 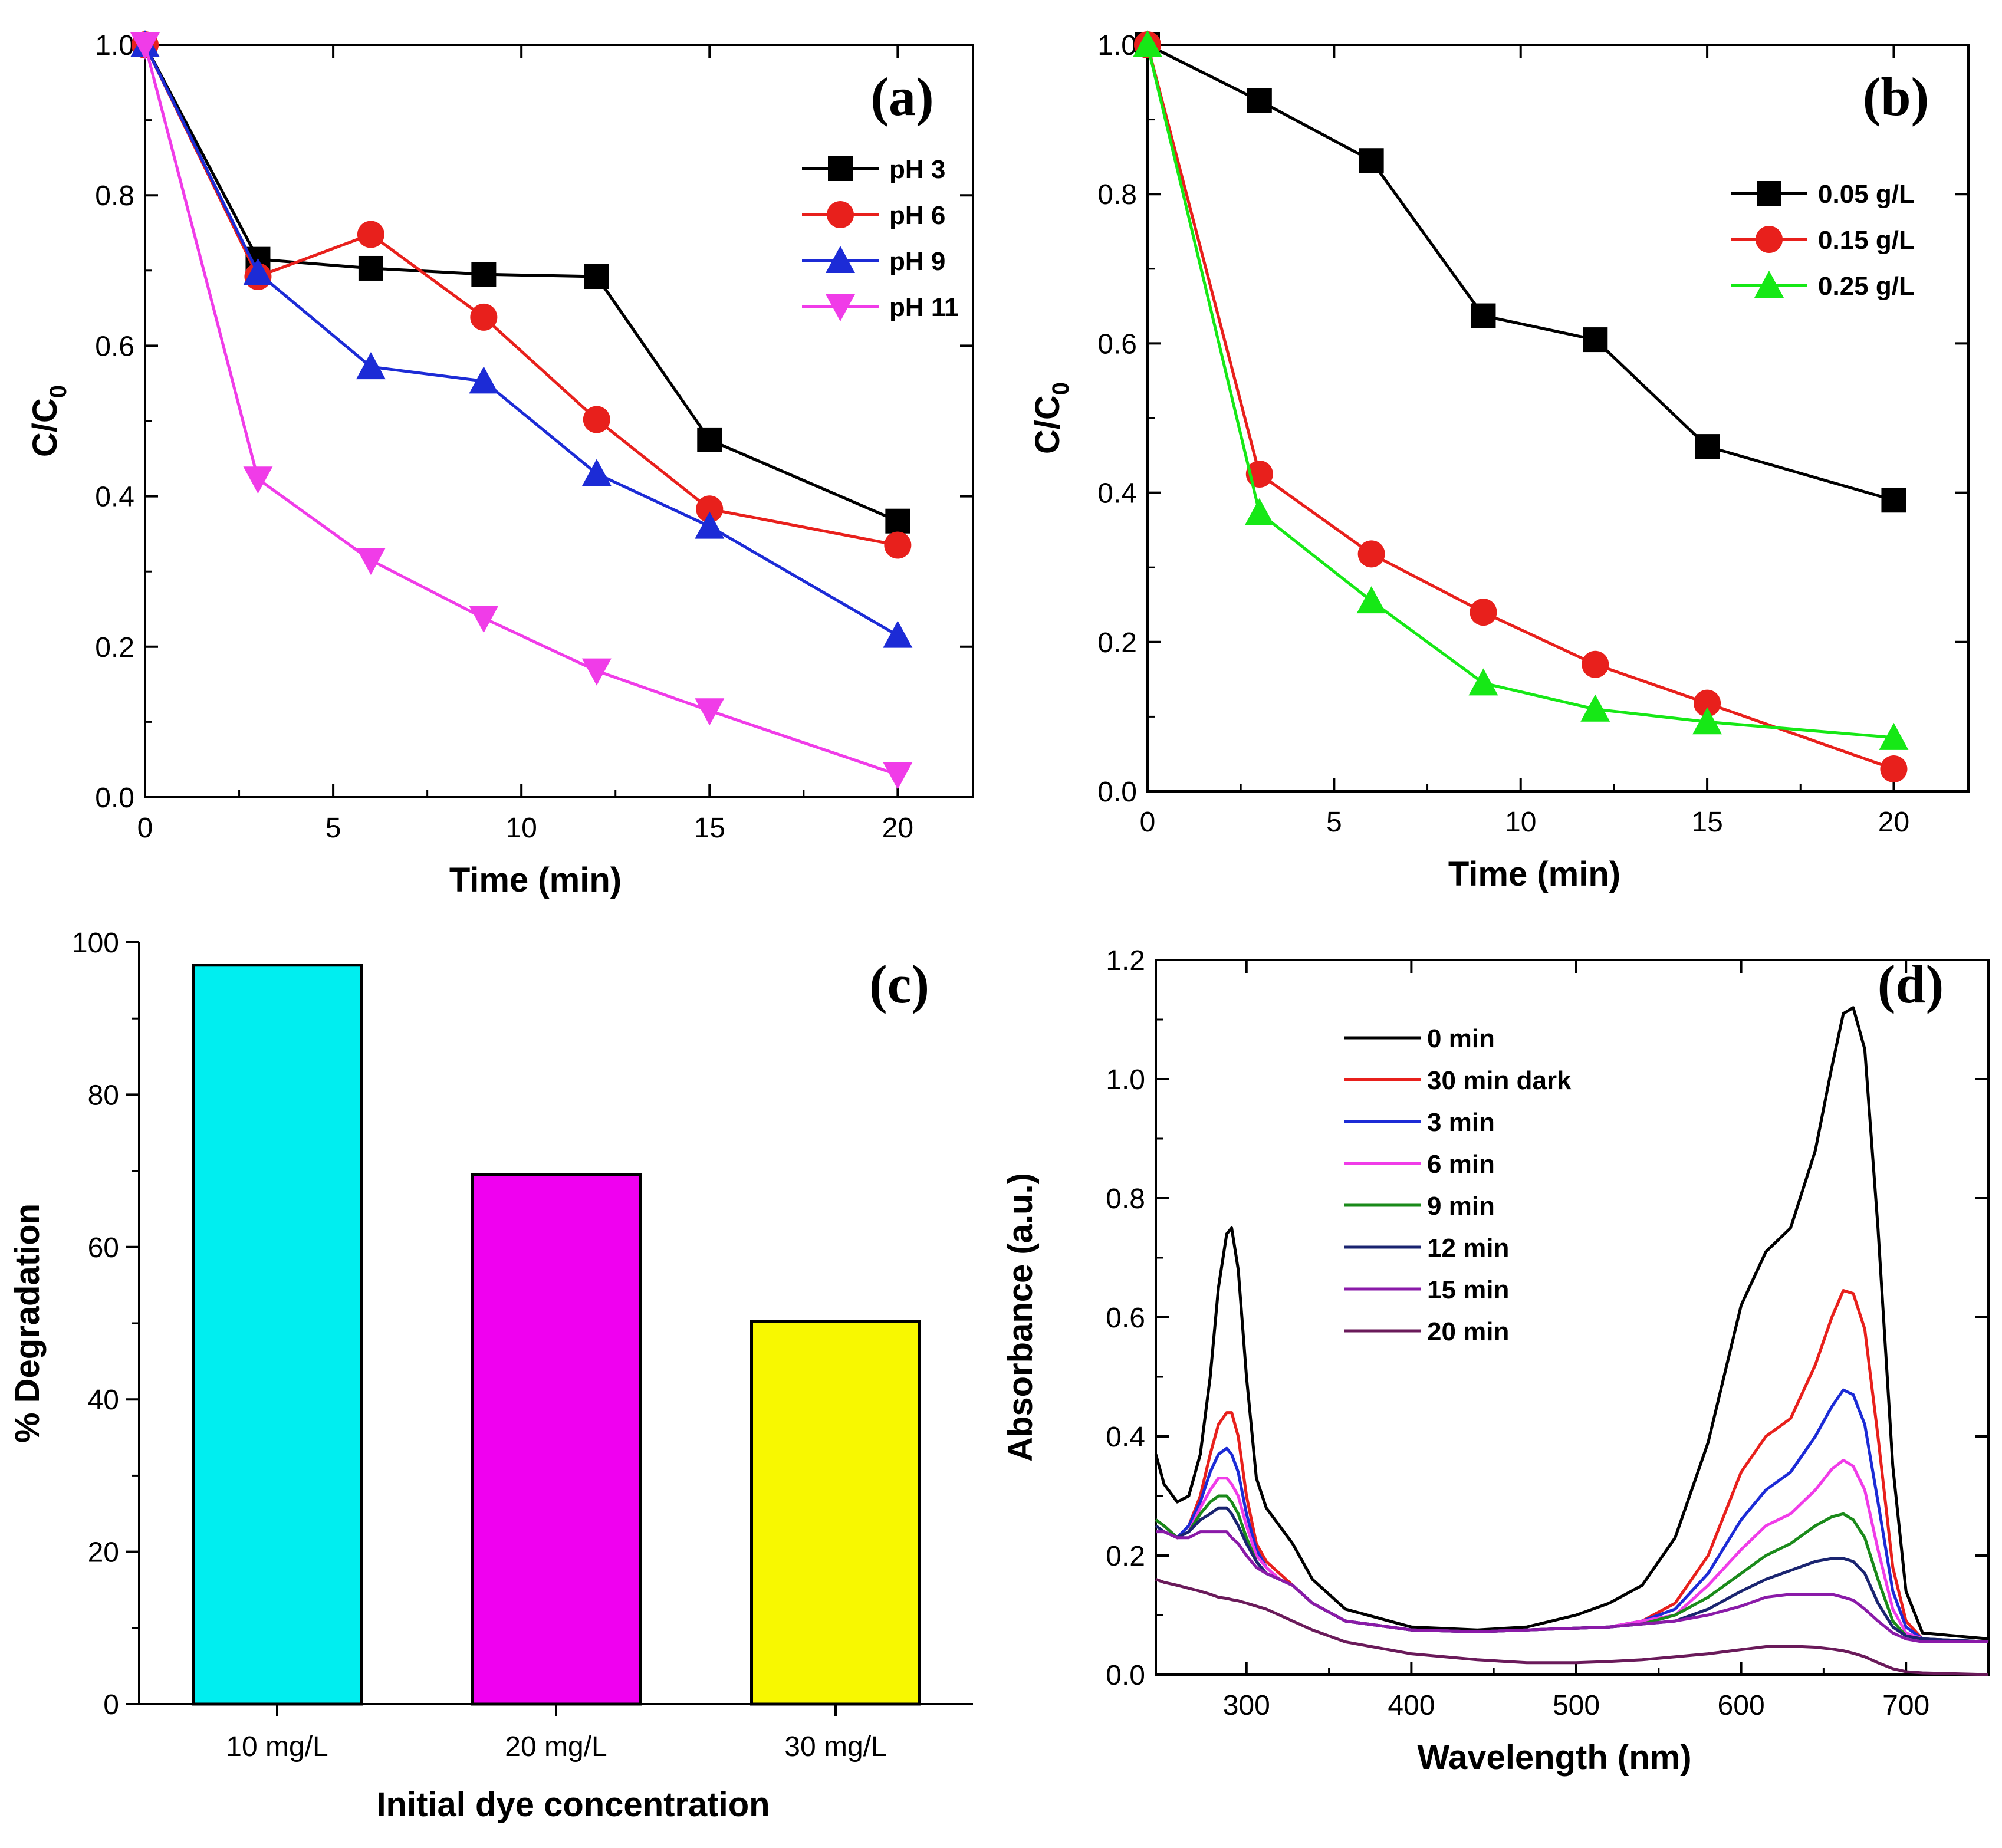 I want to click on x-tick-label: 300, so click(x=1247, y=1705).